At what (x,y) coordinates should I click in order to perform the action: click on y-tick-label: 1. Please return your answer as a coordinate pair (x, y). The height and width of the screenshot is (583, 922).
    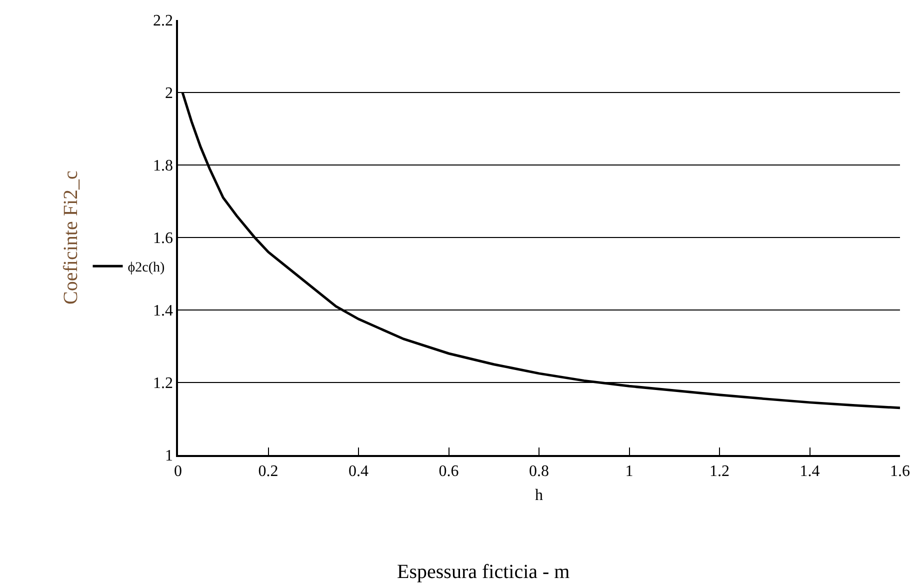
    Looking at the image, I should click on (169, 456).